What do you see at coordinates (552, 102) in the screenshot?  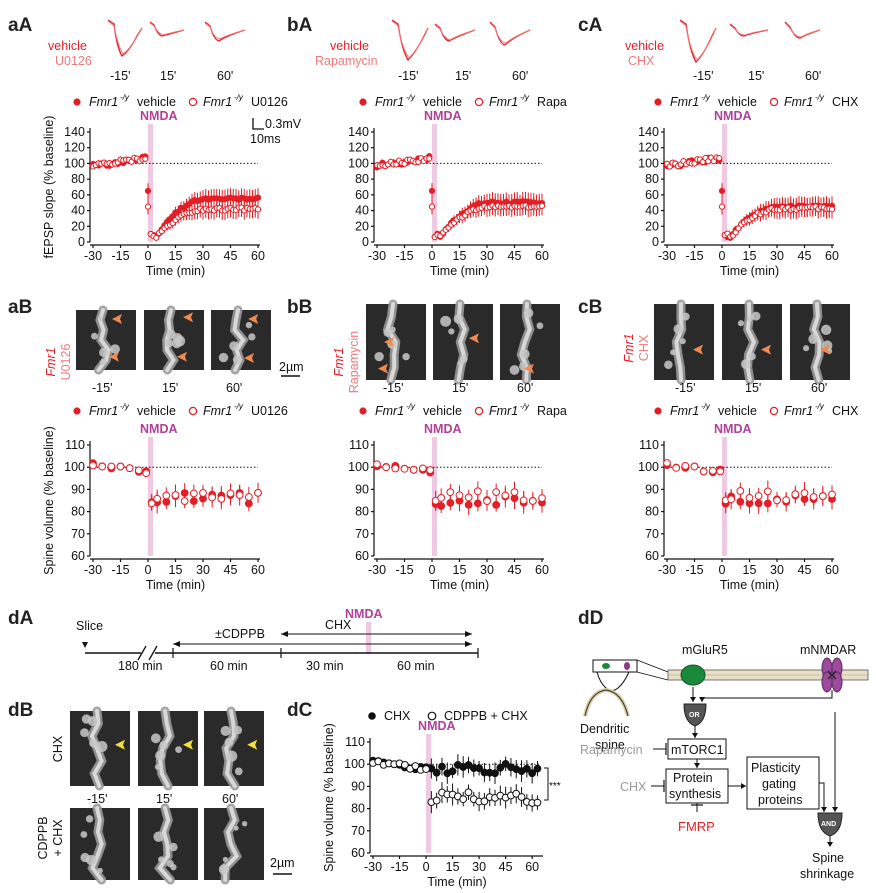 I see `legend-text-bA-2: Rapa` at bounding box center [552, 102].